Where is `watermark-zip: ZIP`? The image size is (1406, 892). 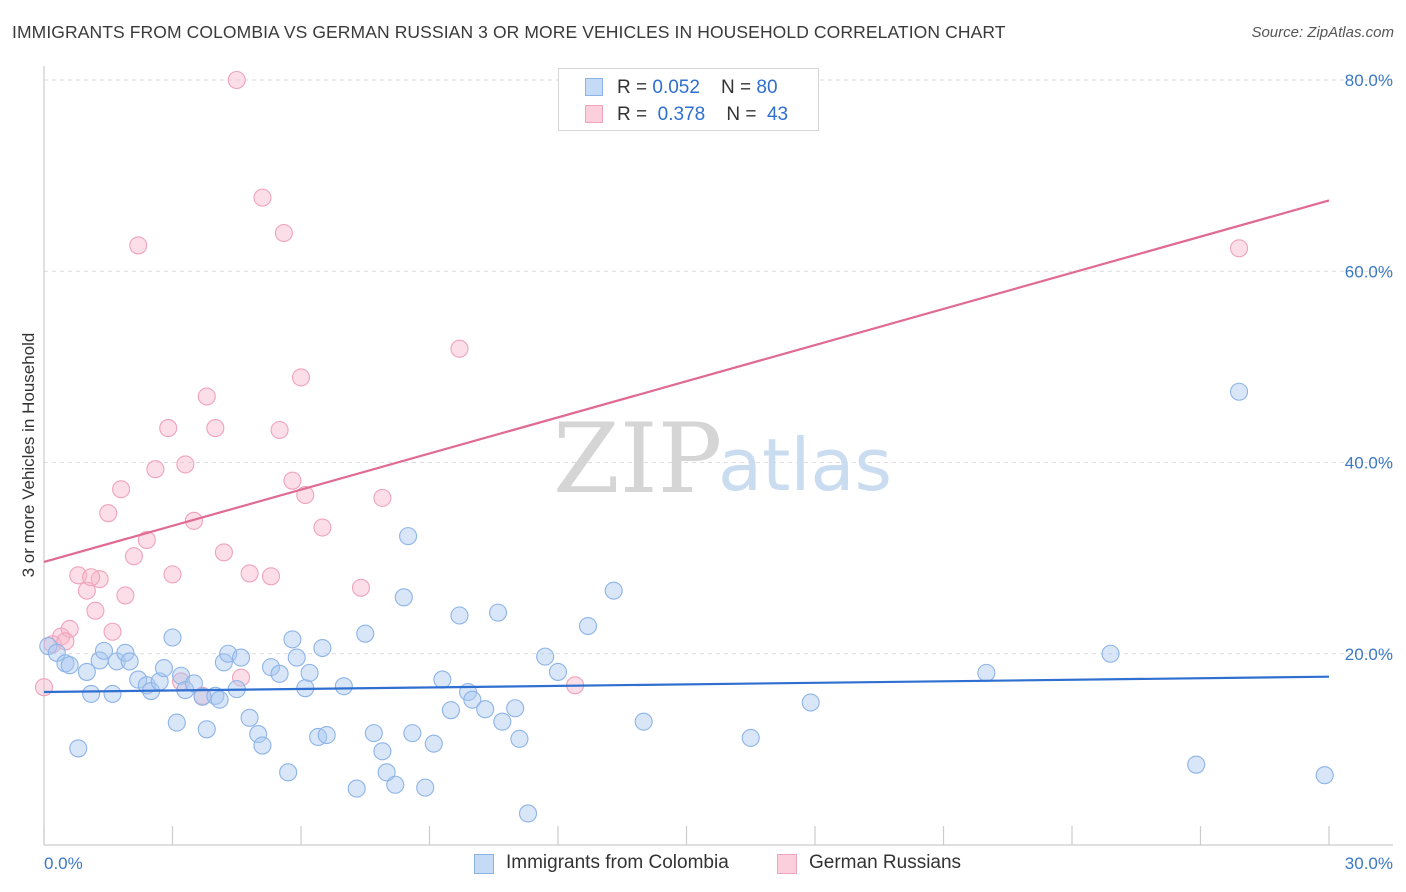 watermark-zip: ZIP is located at coordinates (637, 459).